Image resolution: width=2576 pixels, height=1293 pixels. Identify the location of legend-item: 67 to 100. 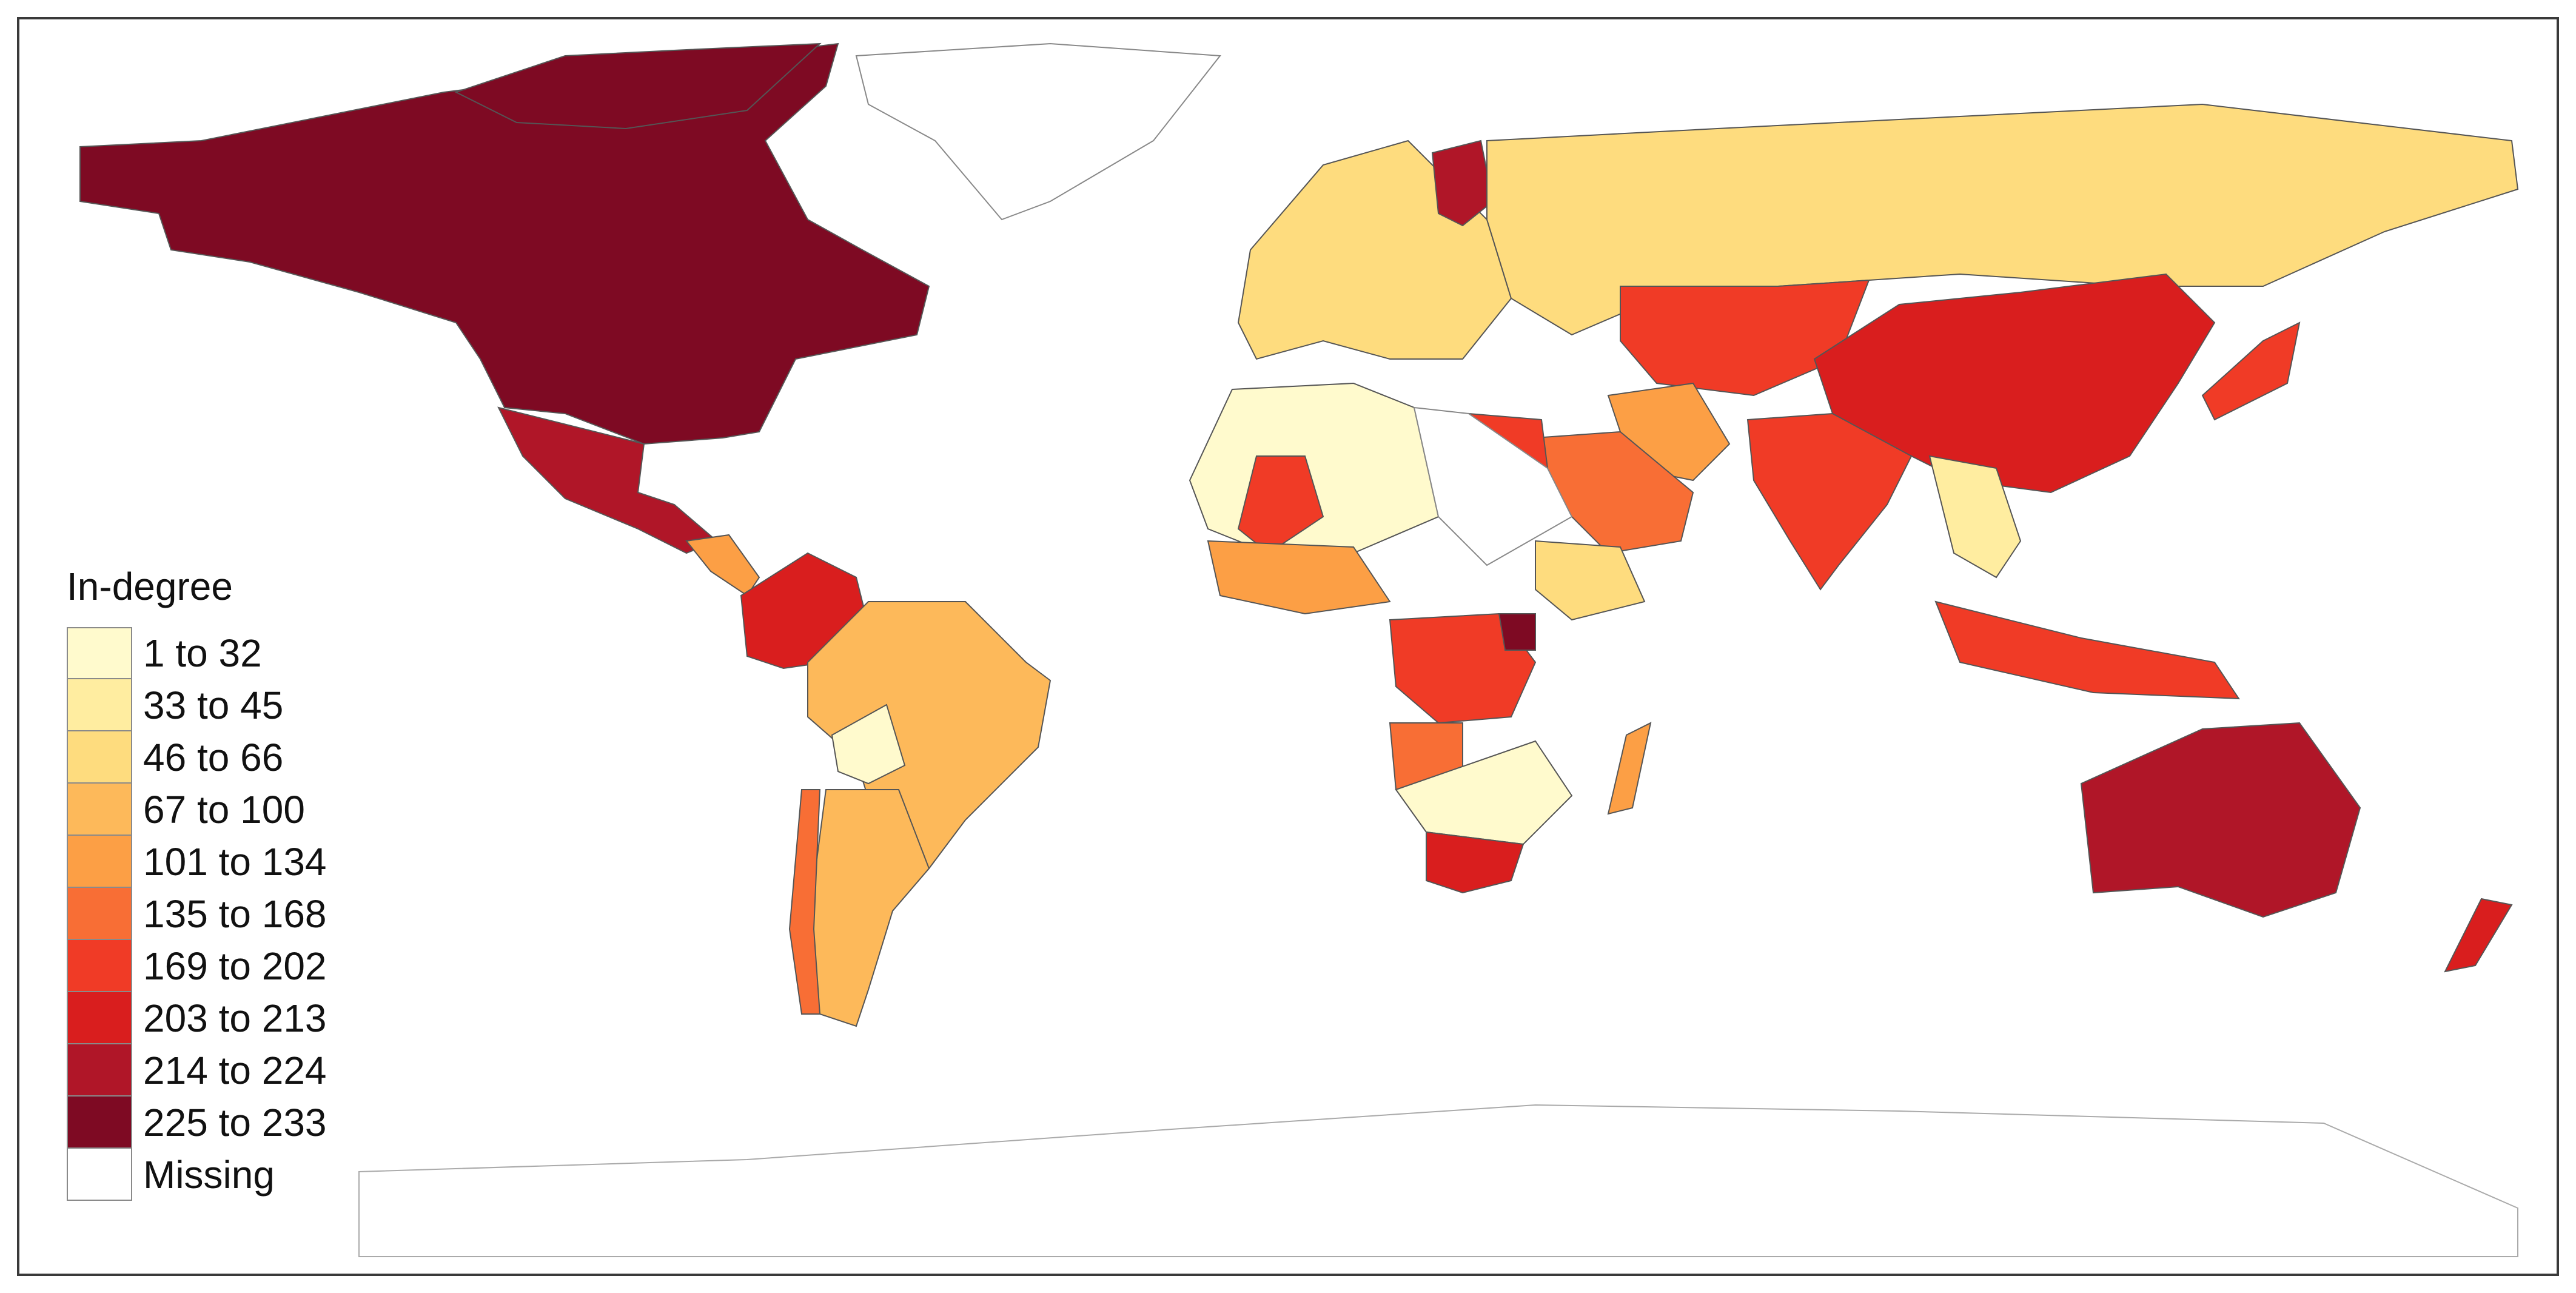
(197, 810).